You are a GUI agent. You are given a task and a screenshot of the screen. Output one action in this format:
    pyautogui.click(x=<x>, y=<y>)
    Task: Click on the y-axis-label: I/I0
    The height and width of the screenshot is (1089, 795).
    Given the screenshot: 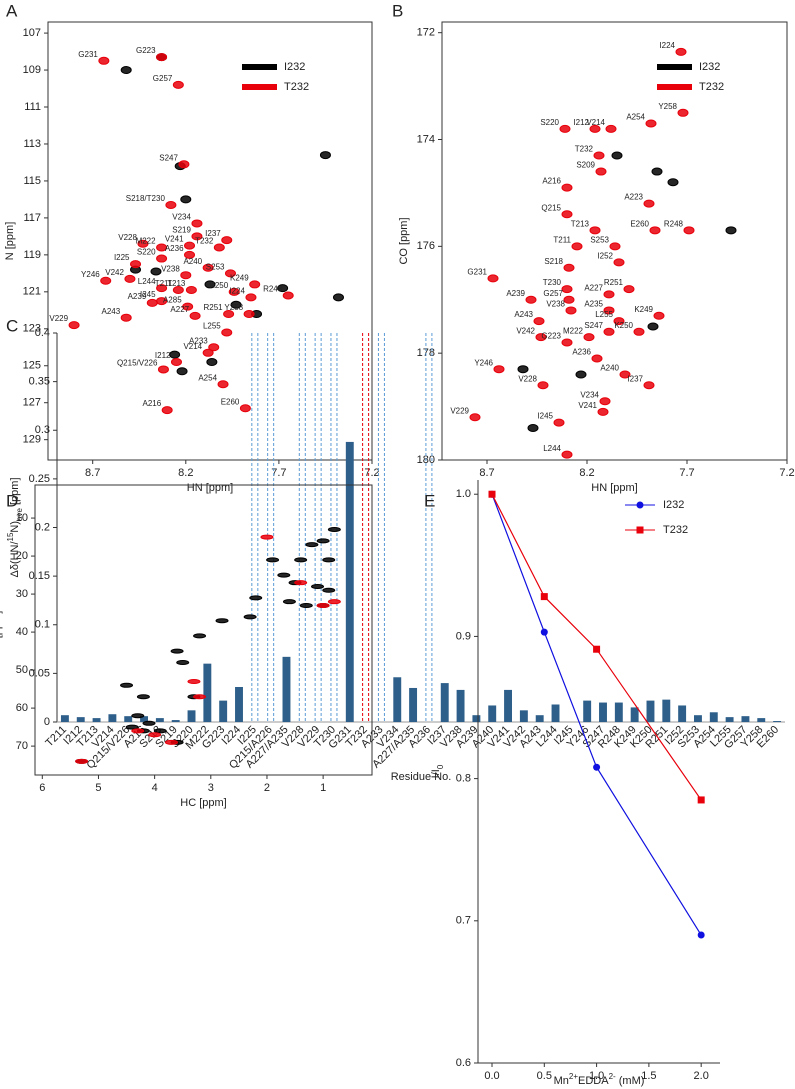 What is the action you would take?
    pyautogui.click(x=437, y=771)
    